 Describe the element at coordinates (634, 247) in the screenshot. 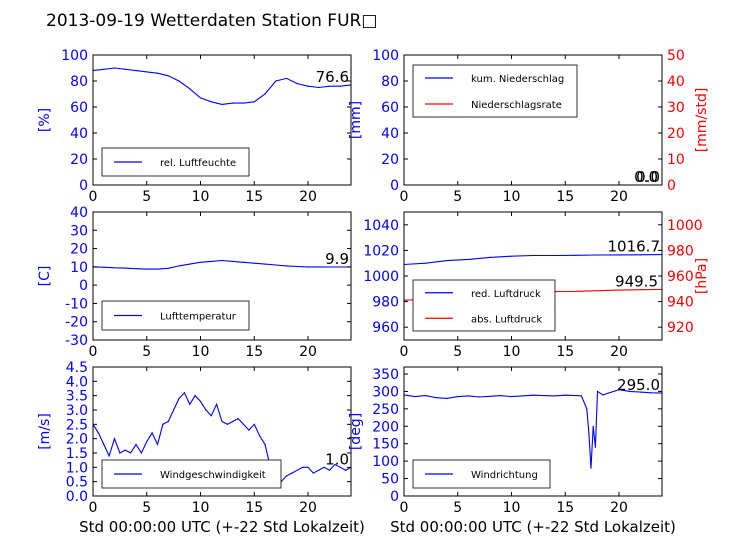

I see `value-annotation: 1016.7` at that location.